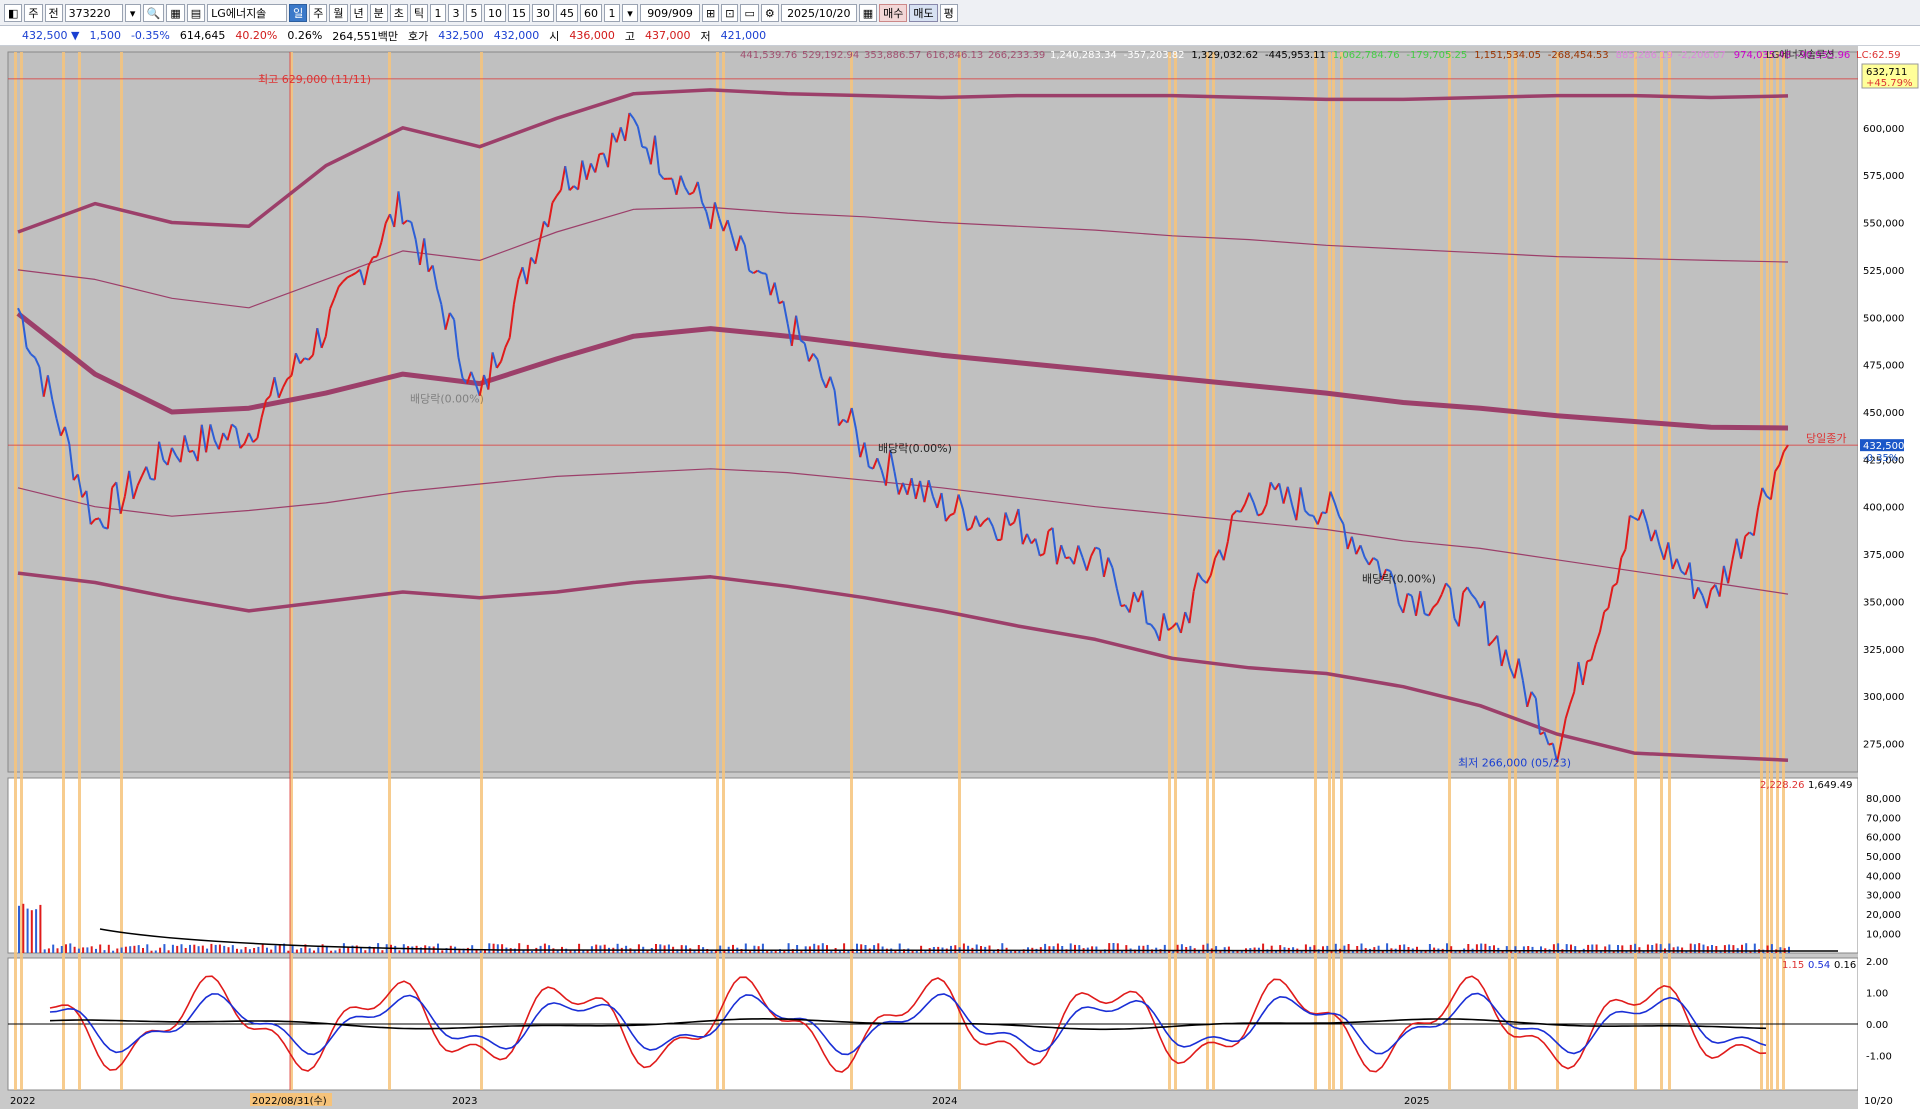 The height and width of the screenshot is (1109, 1920). I want to click on toolbar-n-1-button: 1, so click(438, 12).